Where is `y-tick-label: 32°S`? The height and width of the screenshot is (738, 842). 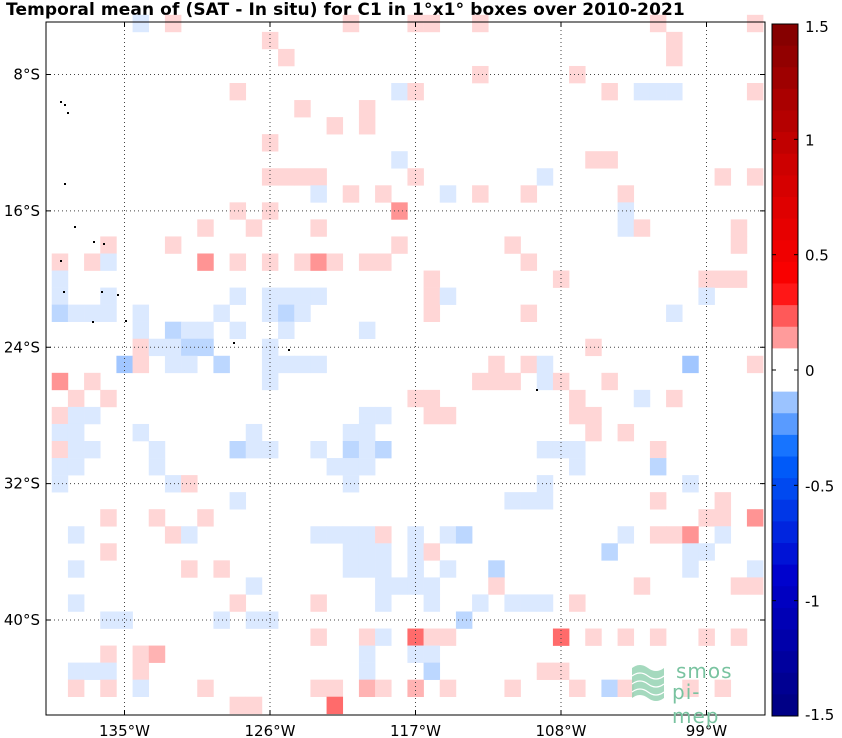 y-tick-label: 32°S is located at coordinates (22, 484).